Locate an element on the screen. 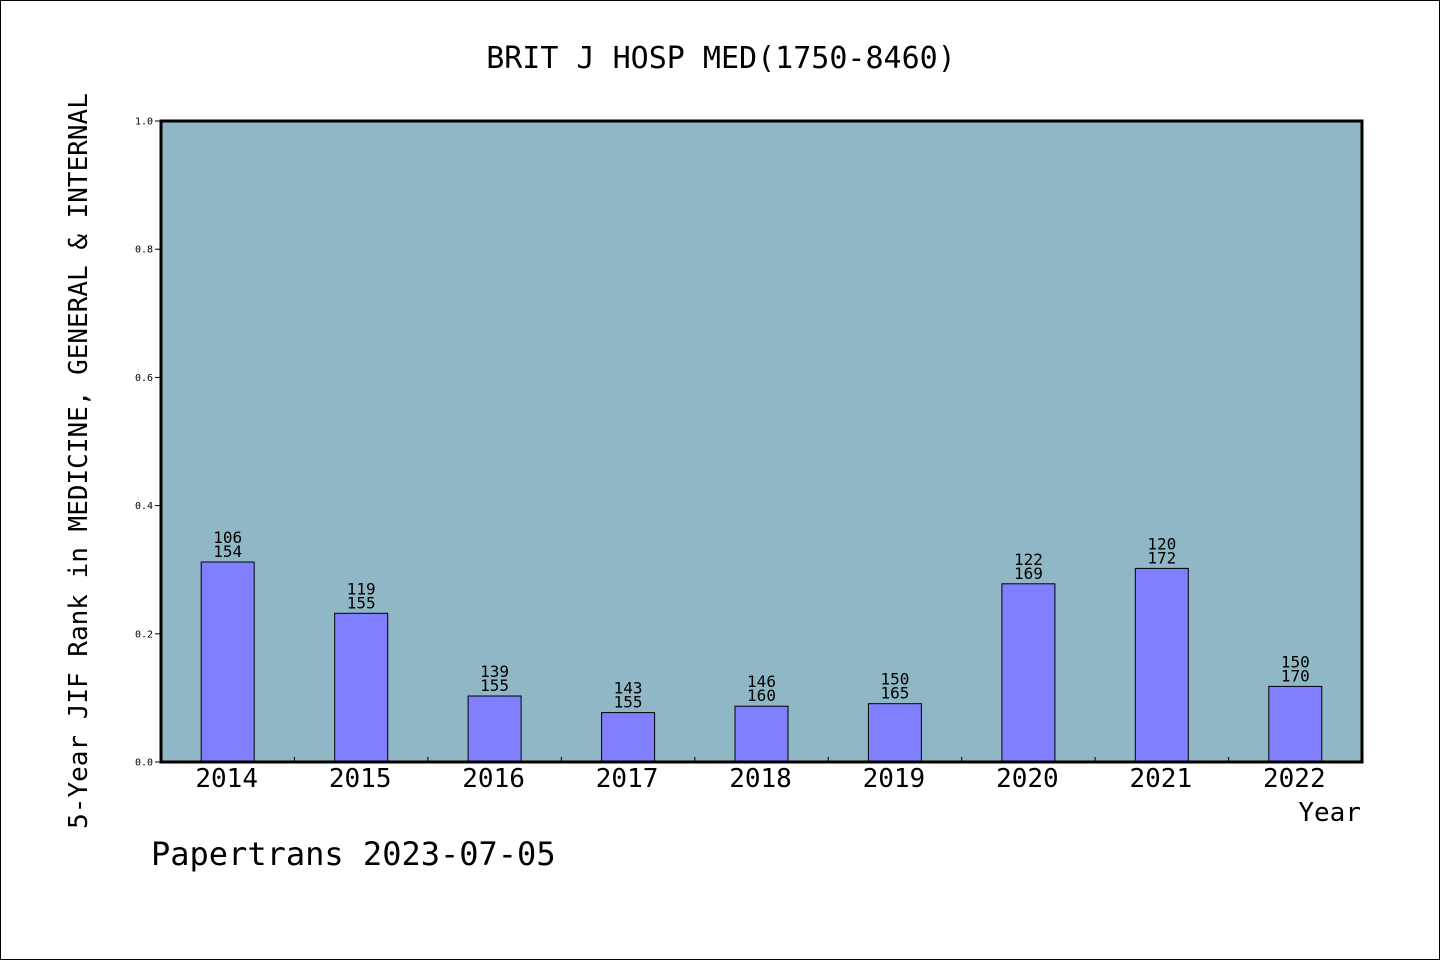 The width and height of the screenshot is (1440, 961). bar-2017 is located at coordinates (628, 737).